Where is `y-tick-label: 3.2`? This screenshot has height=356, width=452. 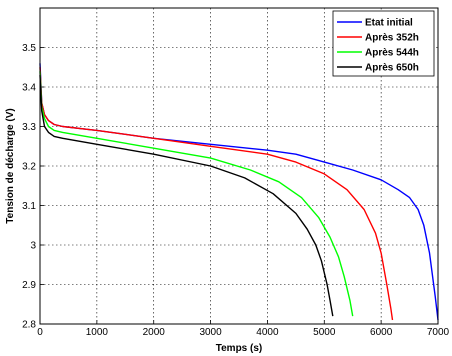 y-tick-label: 3.2 is located at coordinates (29, 167).